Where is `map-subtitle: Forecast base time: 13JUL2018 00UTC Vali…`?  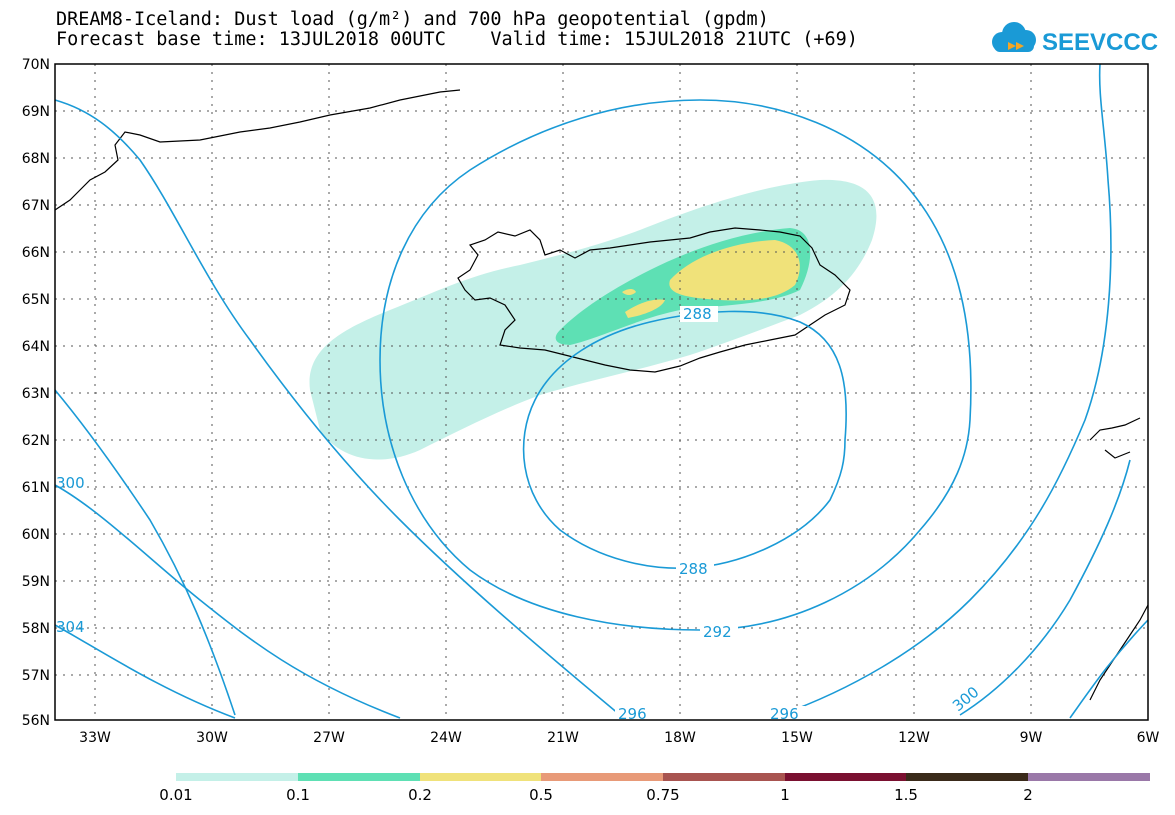 map-subtitle: Forecast base time: 13JUL2018 00UTC Vali… is located at coordinates (457, 39).